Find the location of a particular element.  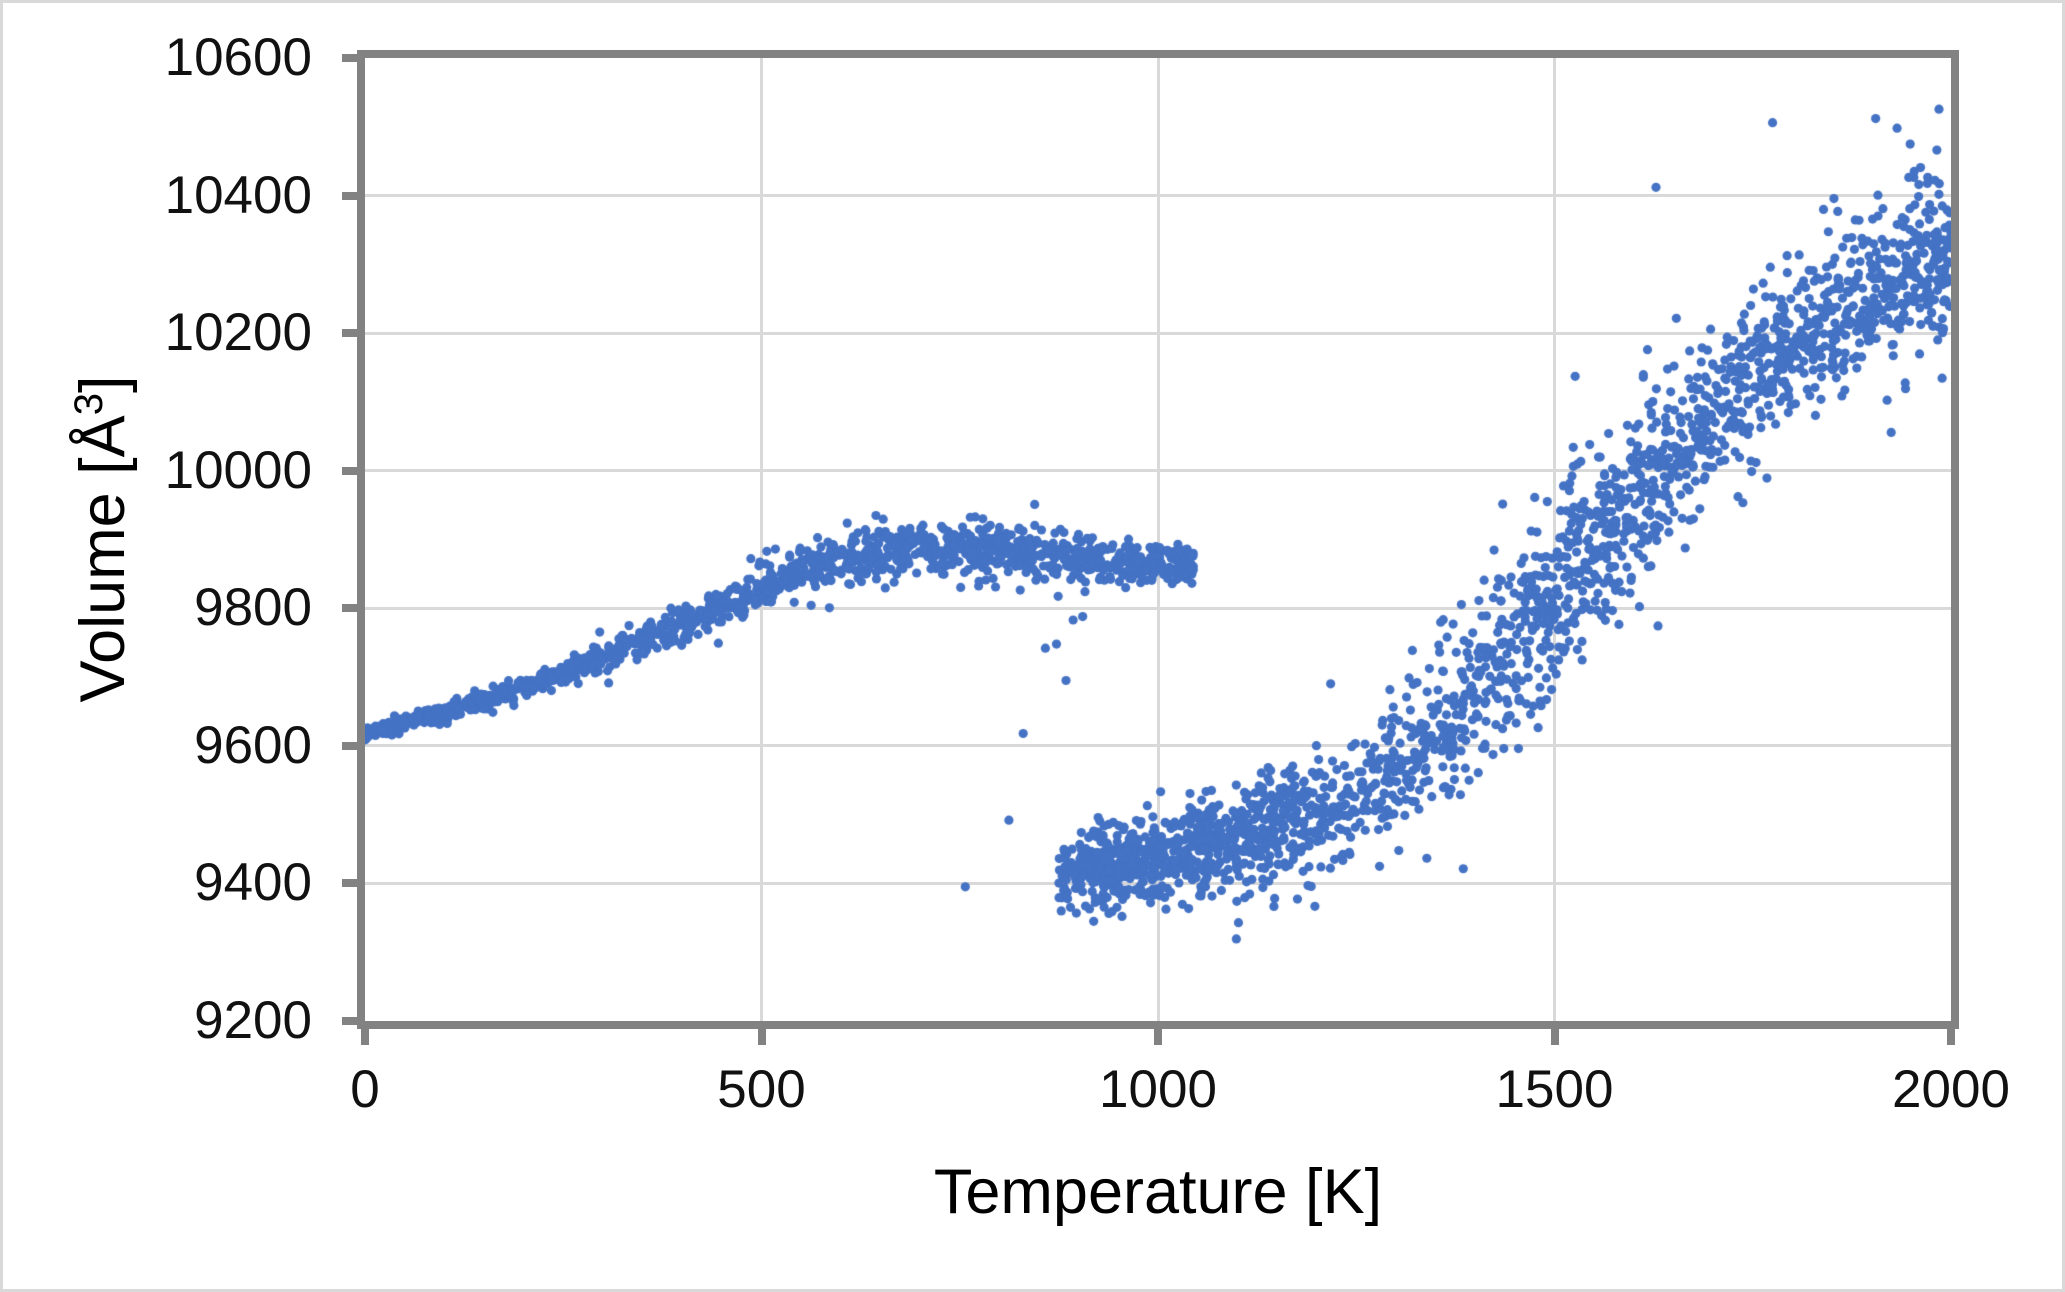

x-tick-label: 0 is located at coordinates (365, 1089).